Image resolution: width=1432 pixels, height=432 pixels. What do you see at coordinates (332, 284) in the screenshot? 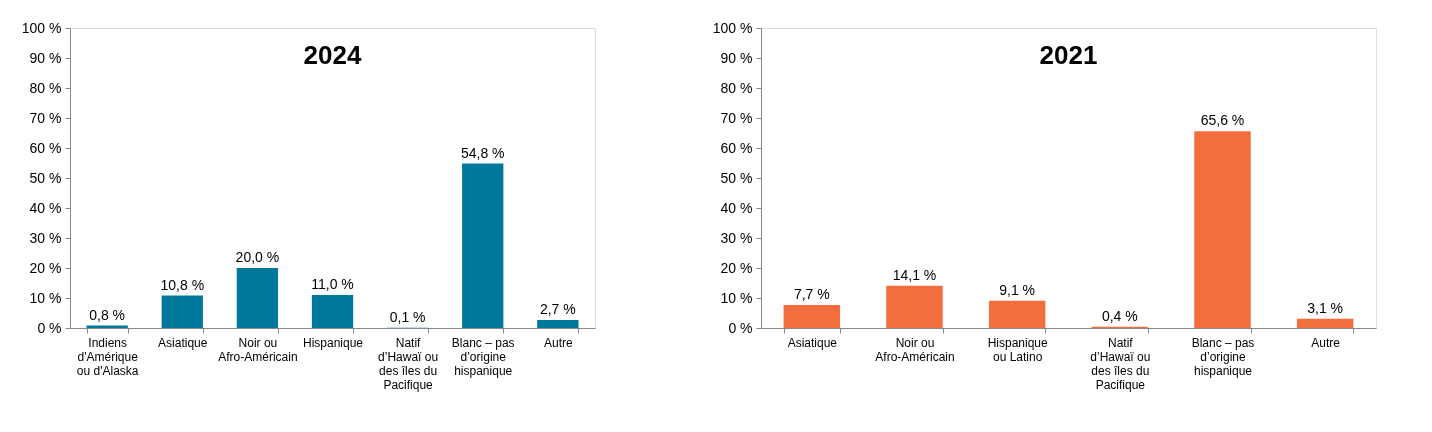
I see `data-label: 11,0 %` at bounding box center [332, 284].